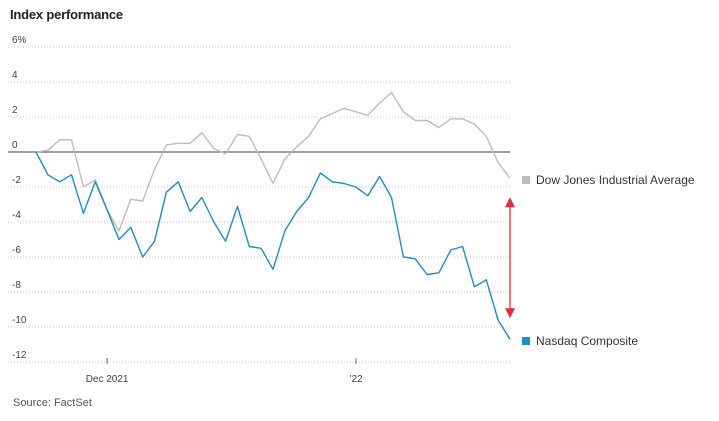 Image resolution: width=719 pixels, height=421 pixels. I want to click on arrow-head-up, so click(510, 202).